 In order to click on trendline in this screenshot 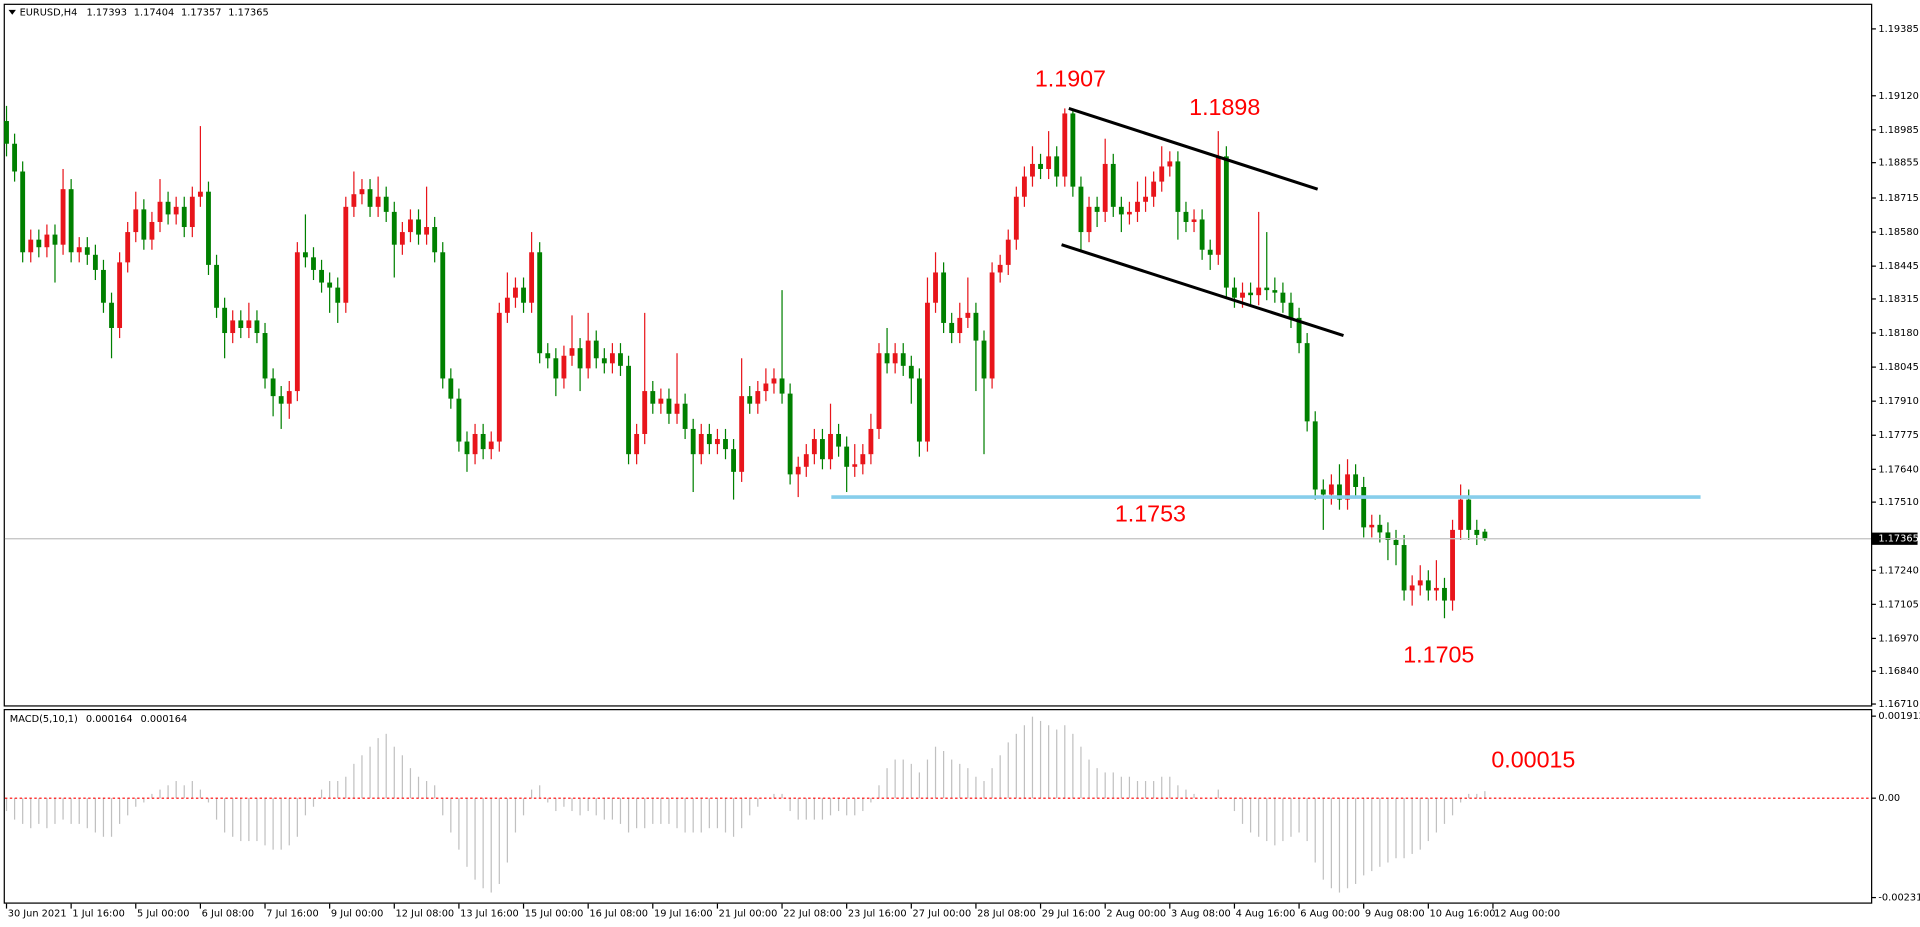, I will do `click(1193, 148)`.